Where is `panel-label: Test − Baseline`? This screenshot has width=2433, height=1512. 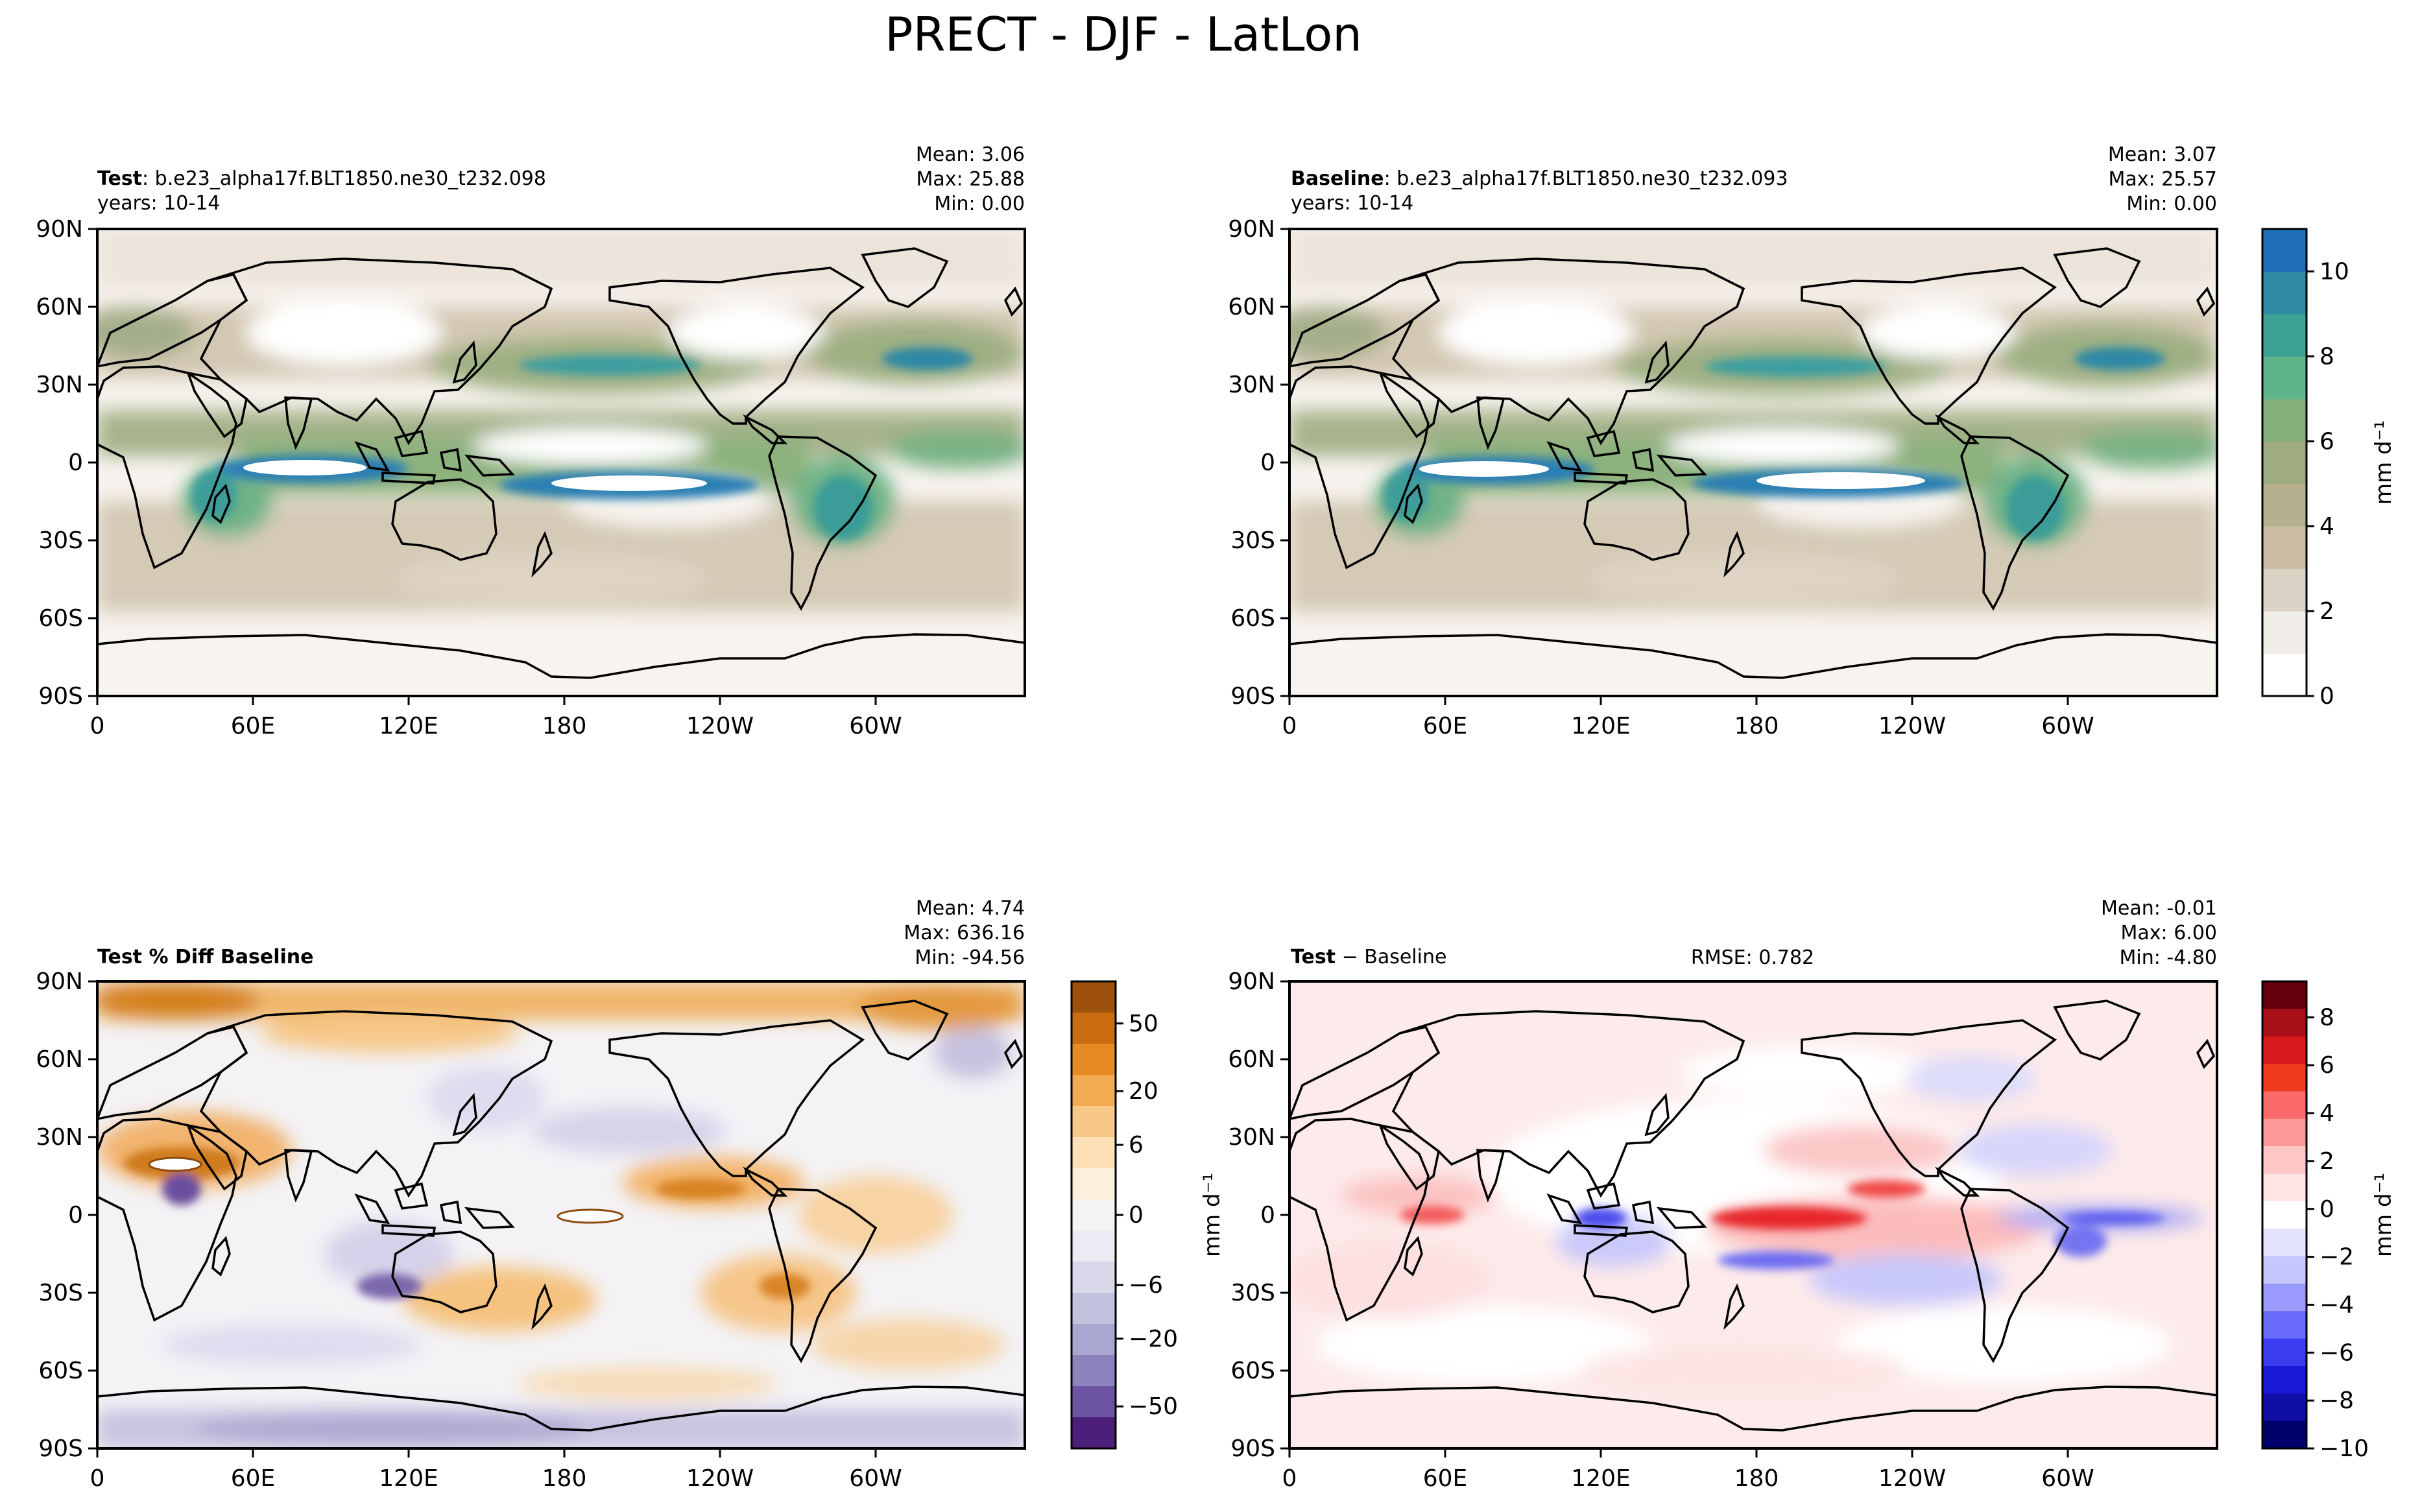
panel-label: Test − Baseline is located at coordinates (1368, 957).